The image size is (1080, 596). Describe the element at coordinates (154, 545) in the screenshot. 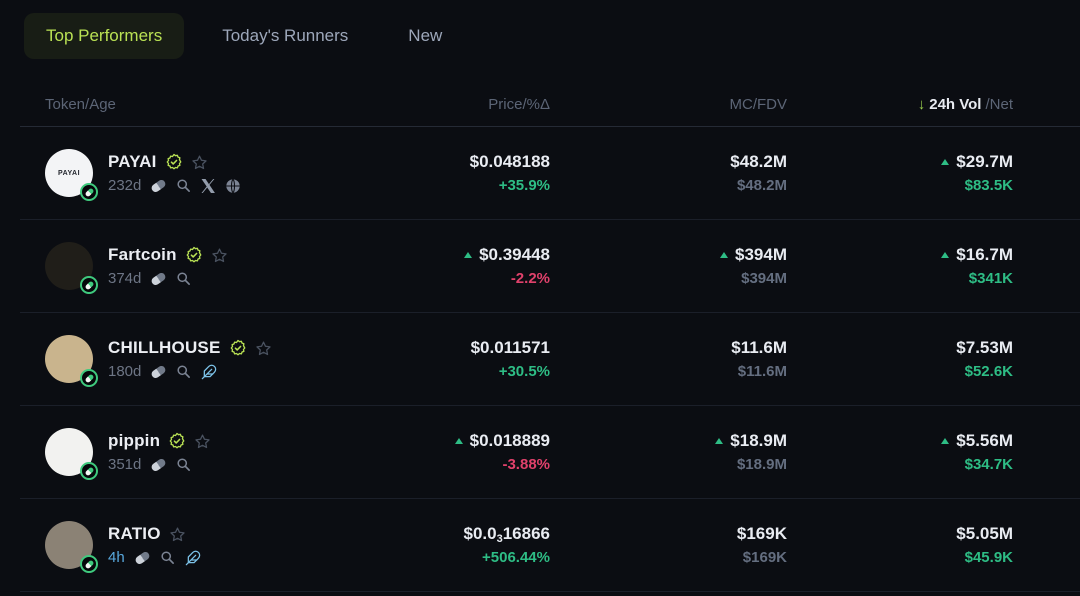

I see `token-info: RATIO 4h` at that location.